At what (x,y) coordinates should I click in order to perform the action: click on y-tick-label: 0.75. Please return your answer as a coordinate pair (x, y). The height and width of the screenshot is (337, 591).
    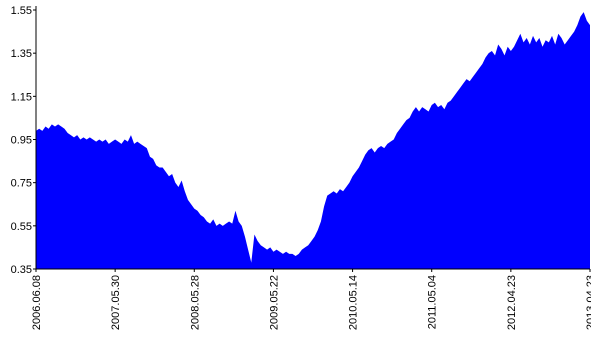
    Looking at the image, I should click on (21, 184).